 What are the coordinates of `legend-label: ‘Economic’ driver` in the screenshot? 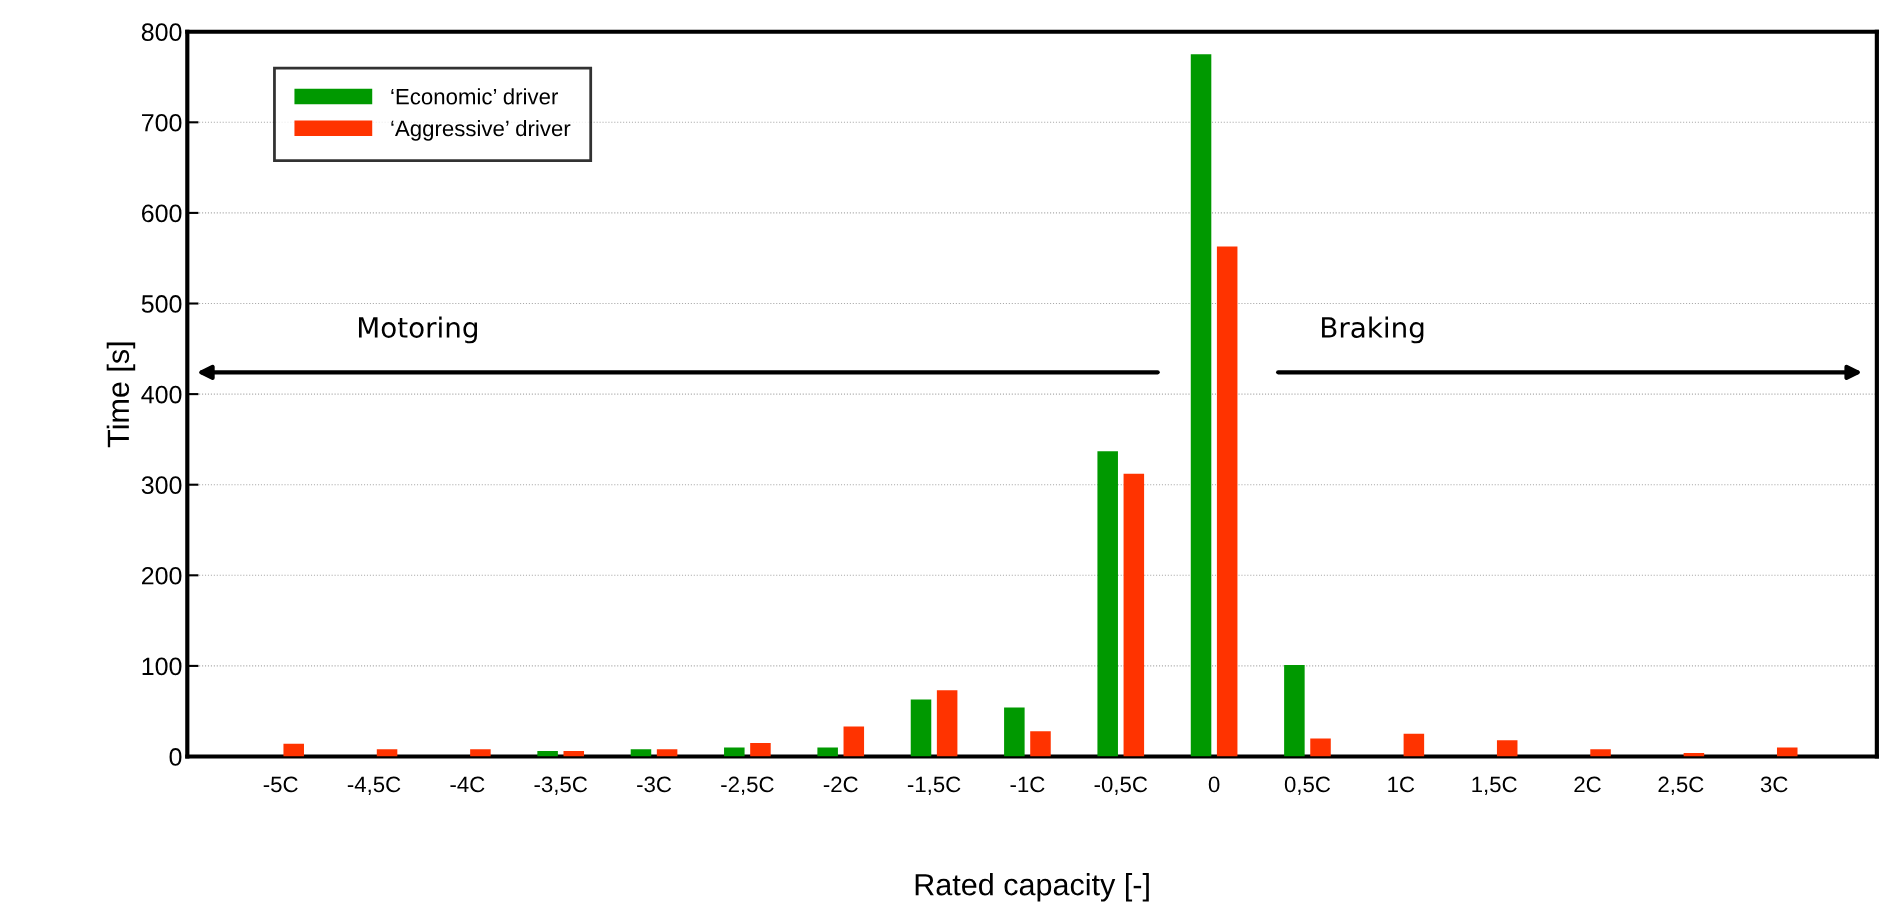 It's located at (474, 96).